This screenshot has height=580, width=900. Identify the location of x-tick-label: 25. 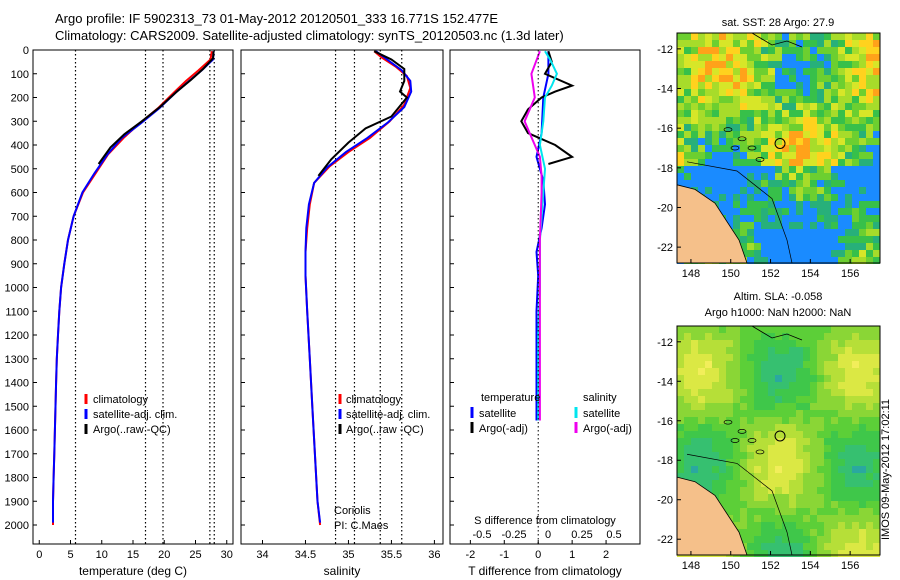
(195, 555).